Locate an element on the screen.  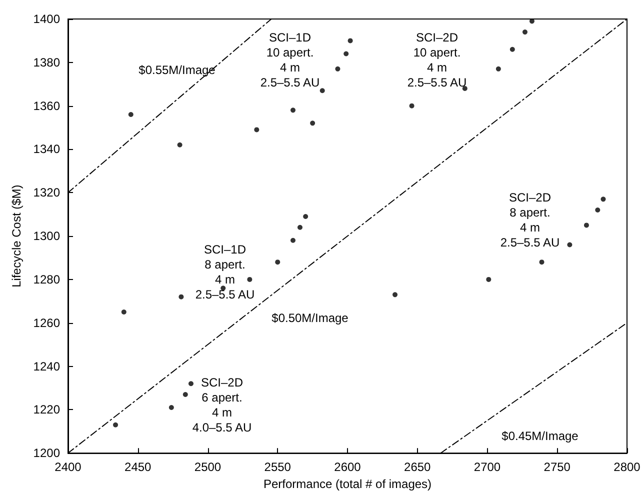
annotation: SCI–1D 10 apert. 4 m 2.5–5.5 AU is located at coordinates (290, 60).